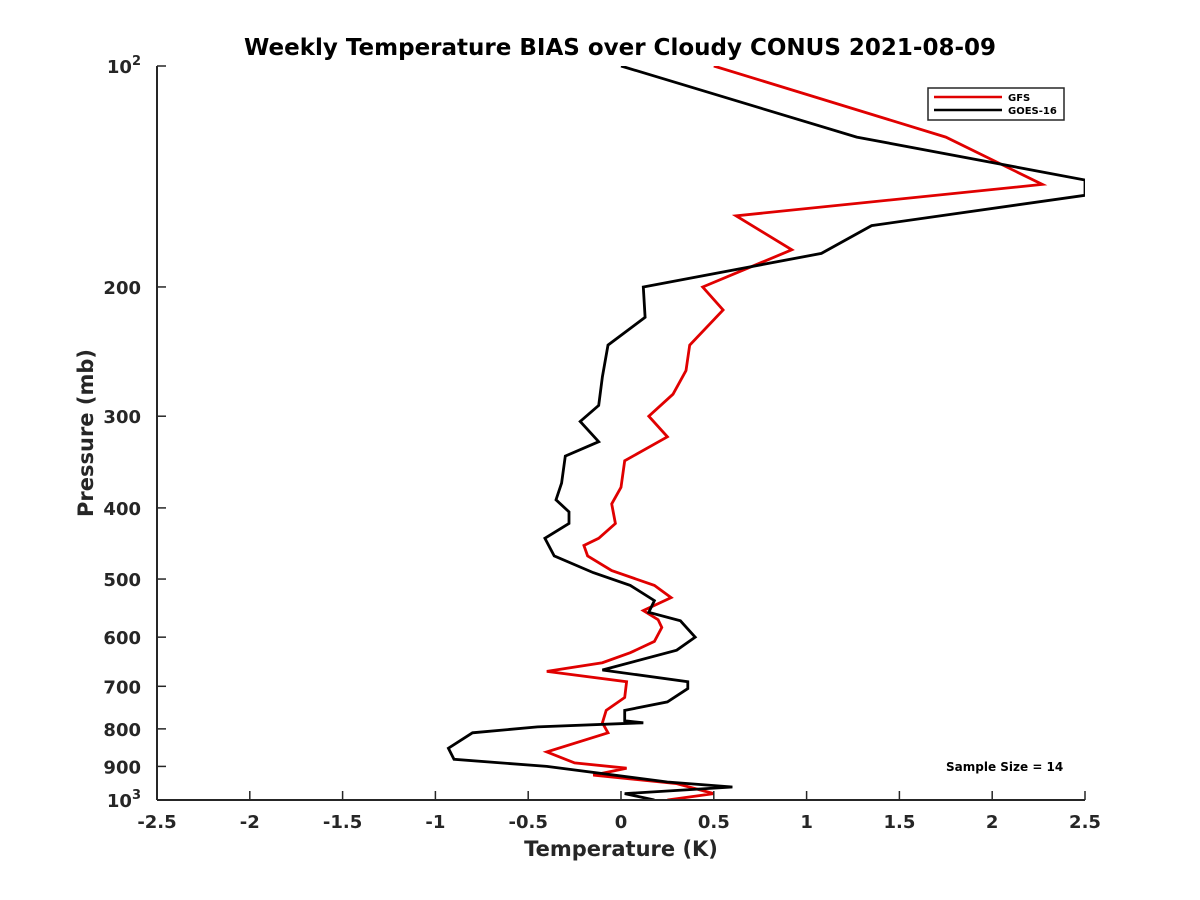 The image size is (1200, 900). I want to click on x-tick-label: 1, so click(806, 822).